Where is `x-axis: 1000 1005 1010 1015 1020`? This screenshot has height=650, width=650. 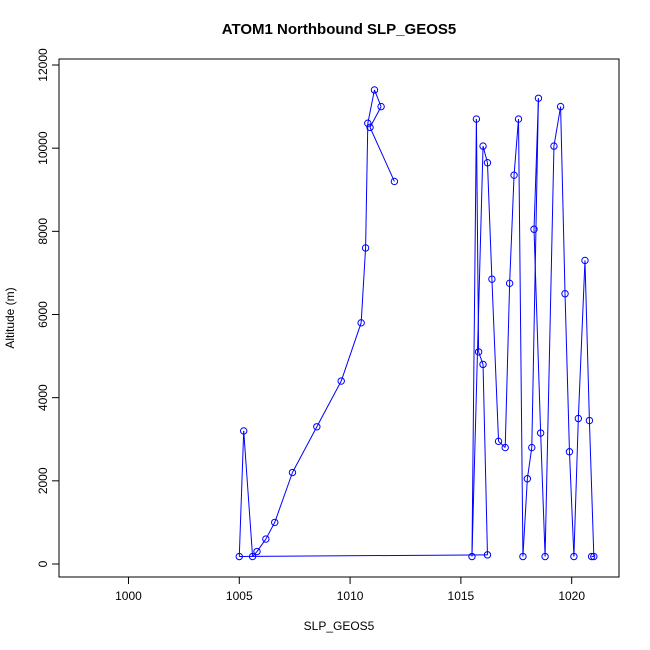
x-axis: 1000 1005 1010 1015 1020 is located at coordinates (350, 589).